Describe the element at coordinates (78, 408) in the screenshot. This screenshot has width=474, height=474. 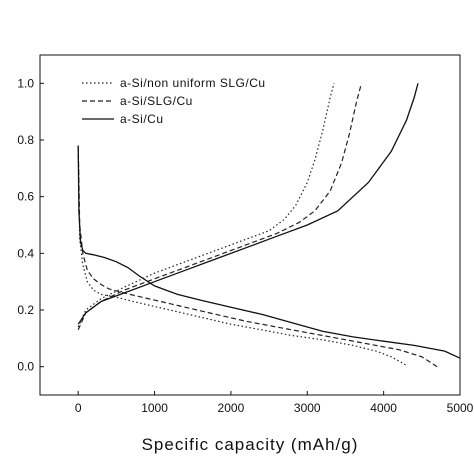
I see `x-tick-label: 0` at that location.